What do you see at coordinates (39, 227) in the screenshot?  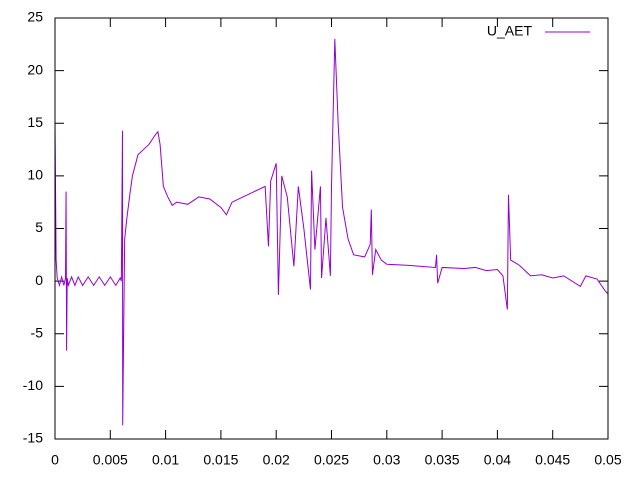 I see `y-tick-label: 5` at bounding box center [39, 227].